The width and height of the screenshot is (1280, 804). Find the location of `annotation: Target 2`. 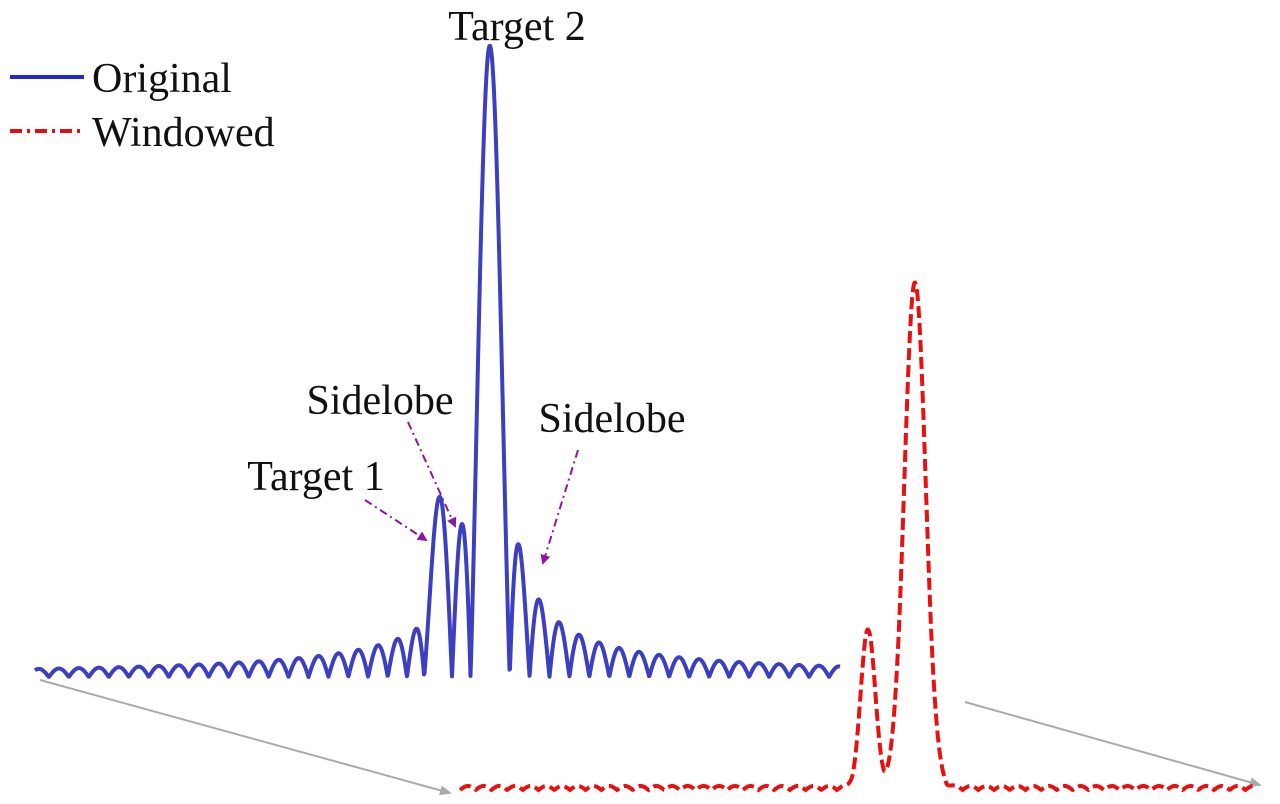

annotation: Target 2 is located at coordinates (516, 27).